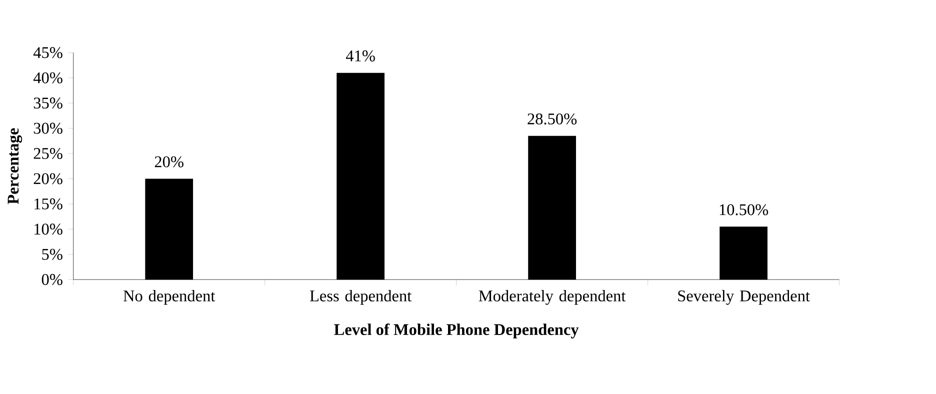 The width and height of the screenshot is (936, 394). Describe the element at coordinates (552, 297) in the screenshot. I see `x-tick-label: Moderately dependent` at that location.